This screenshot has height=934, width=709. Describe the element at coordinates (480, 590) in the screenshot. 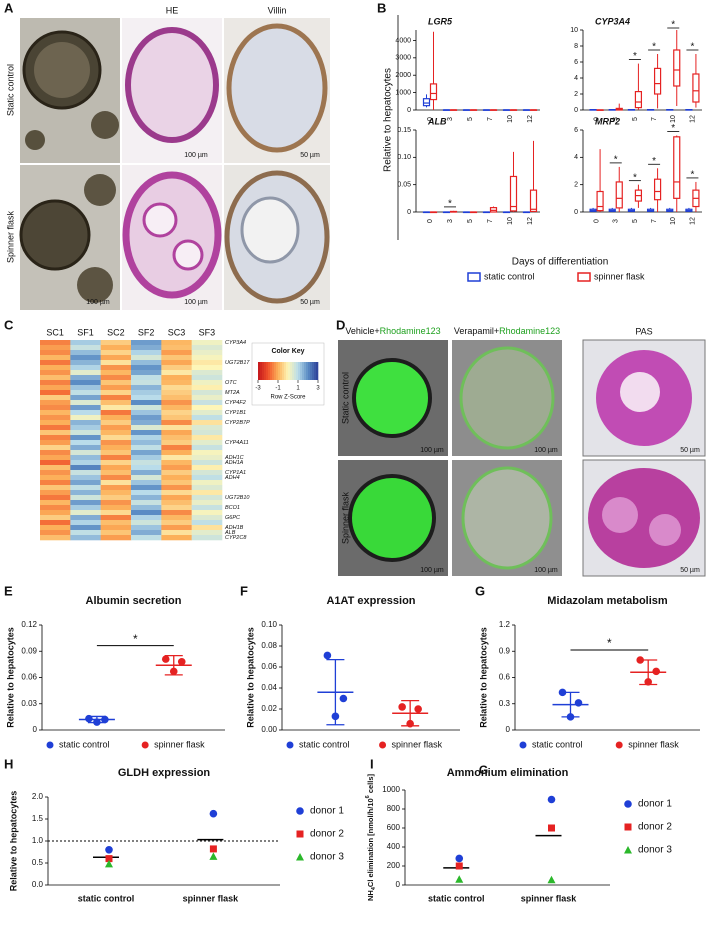

I see `panel-label: G` at that location.